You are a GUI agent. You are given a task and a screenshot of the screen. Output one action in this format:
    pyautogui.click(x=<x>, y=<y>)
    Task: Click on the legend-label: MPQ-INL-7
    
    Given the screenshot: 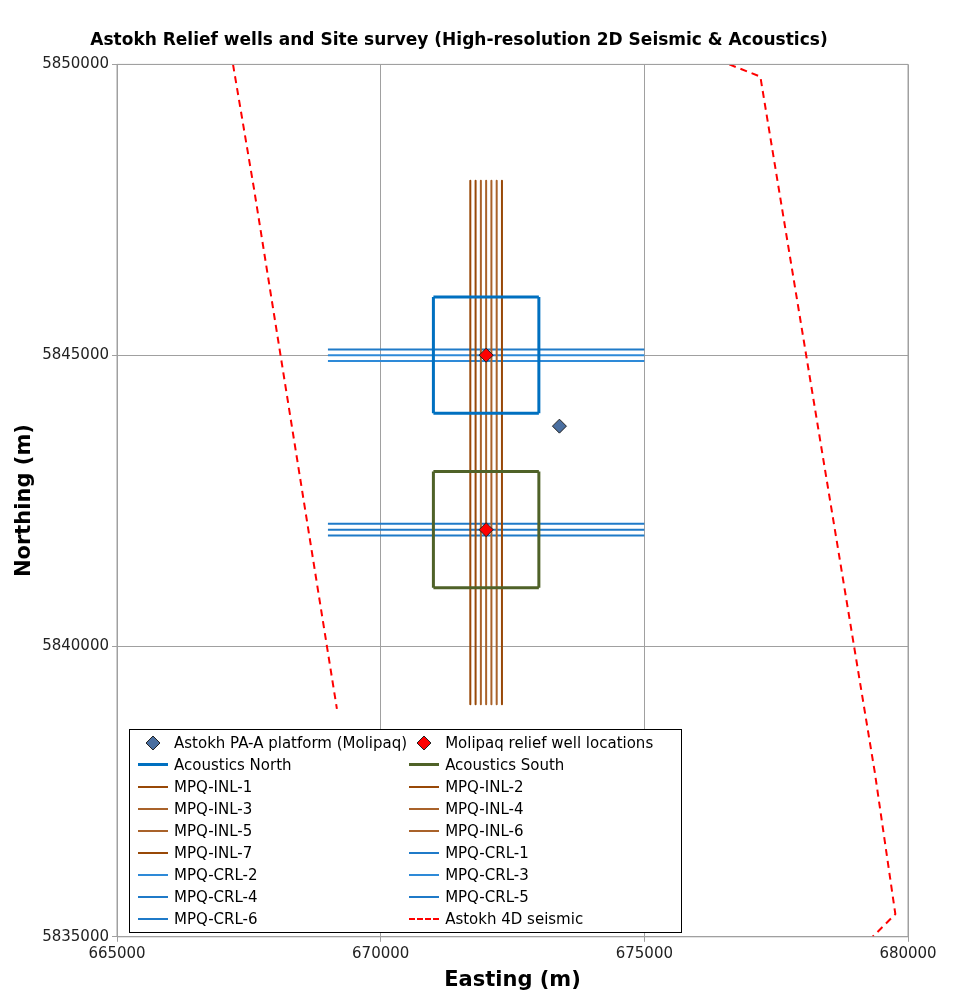 What is the action you would take?
    pyautogui.click(x=213, y=853)
    